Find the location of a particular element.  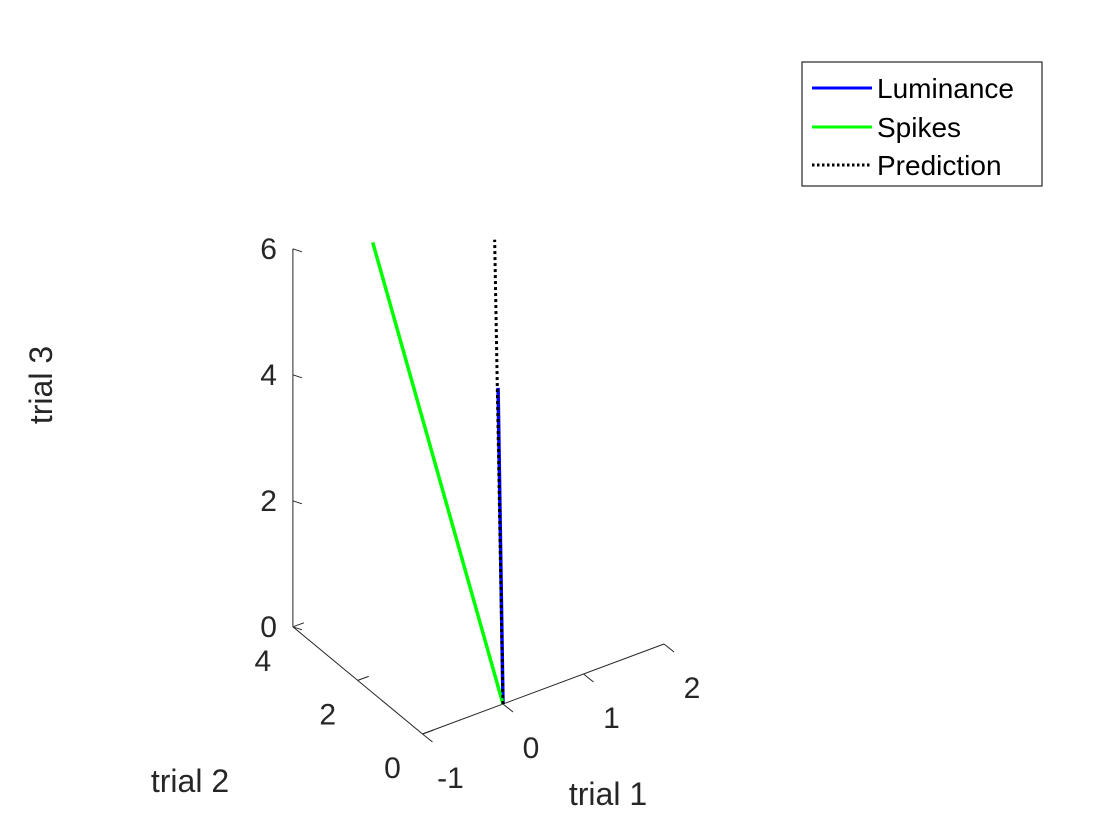

x-tick-label: -1 is located at coordinates (450, 778).